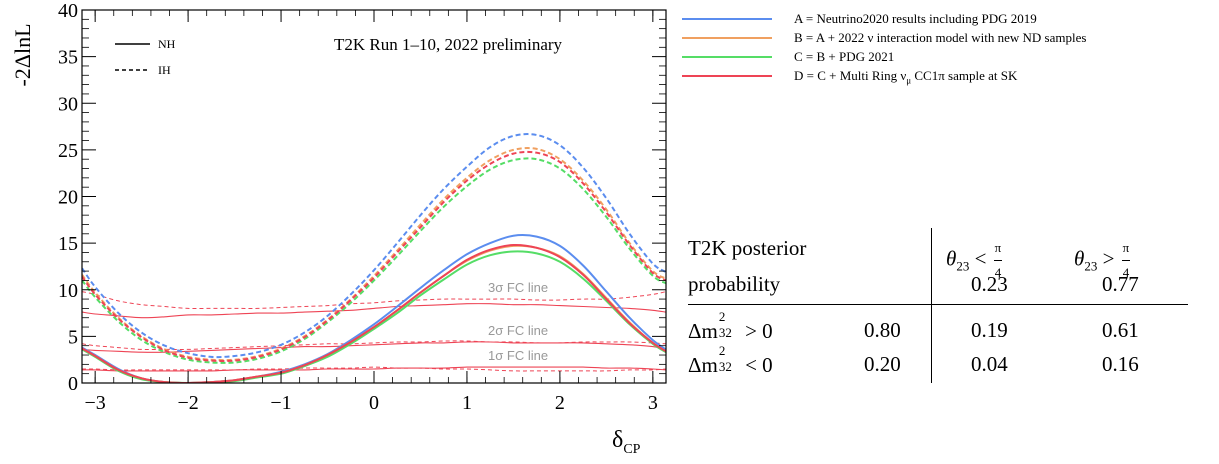 This screenshot has width=1219, height=464. What do you see at coordinates (68, 244) in the screenshot?
I see `y-tick-label: 15` at bounding box center [68, 244].